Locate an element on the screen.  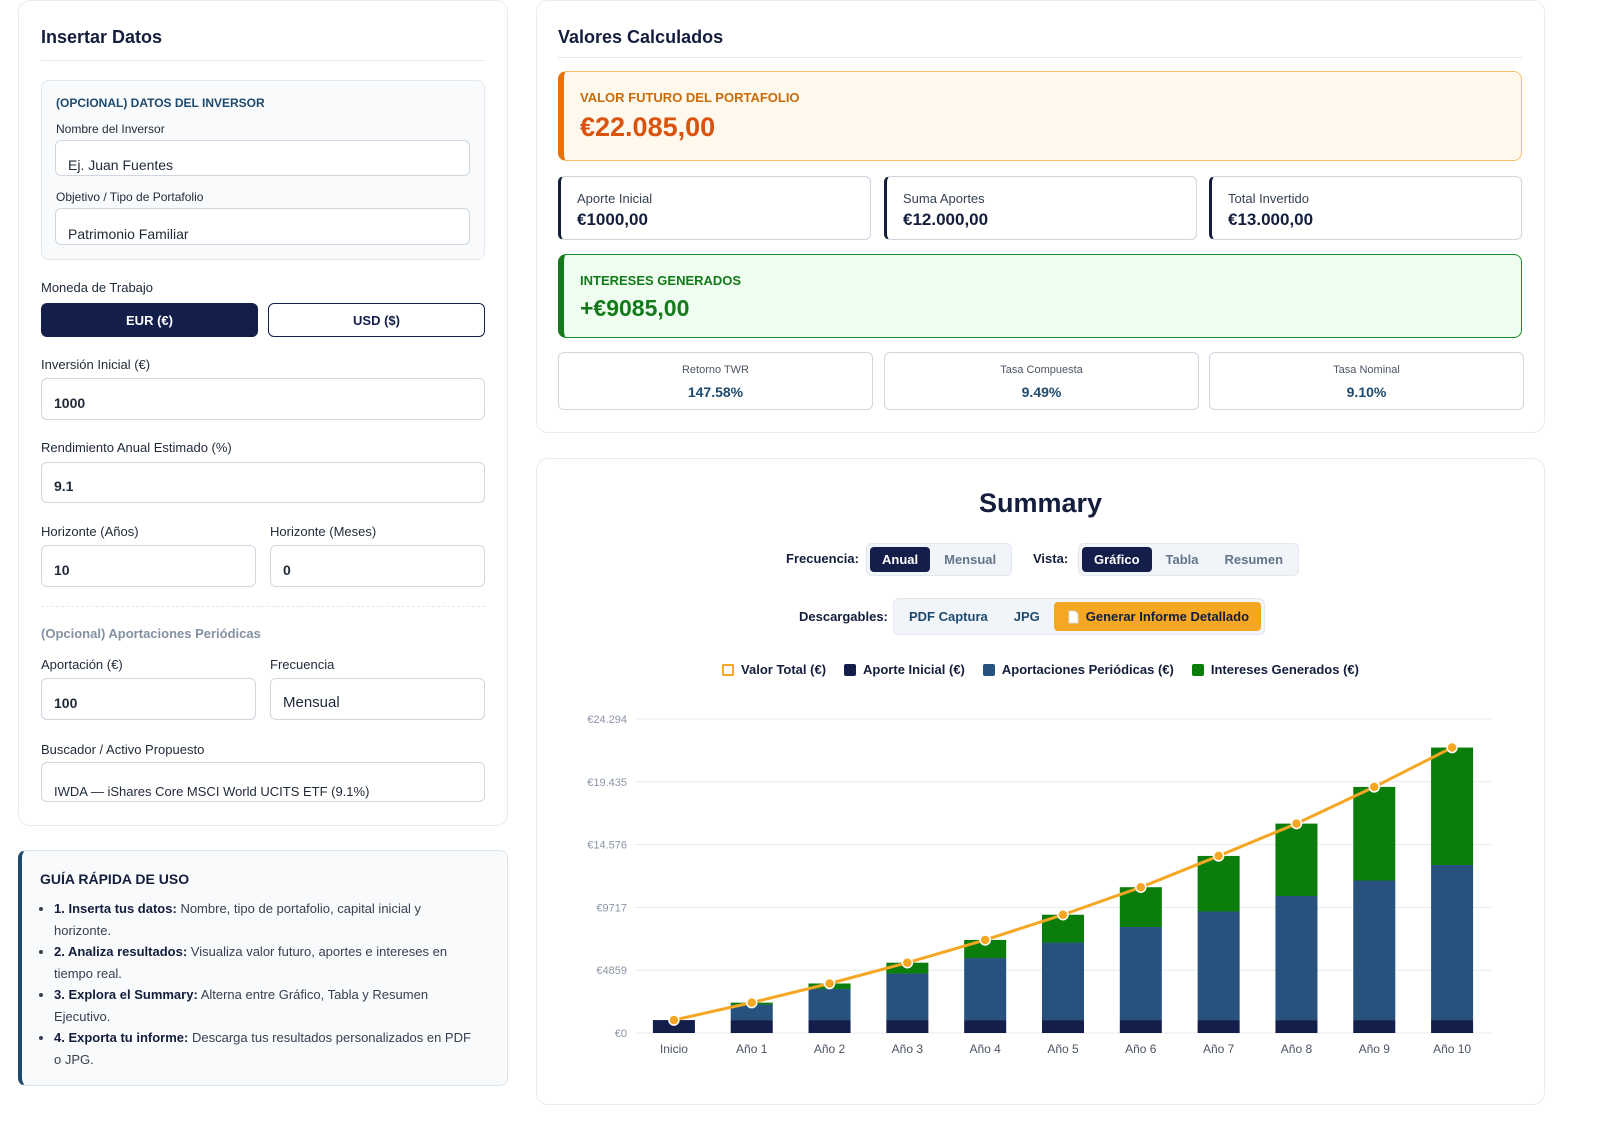
select-input: Mensual is located at coordinates (377, 699).